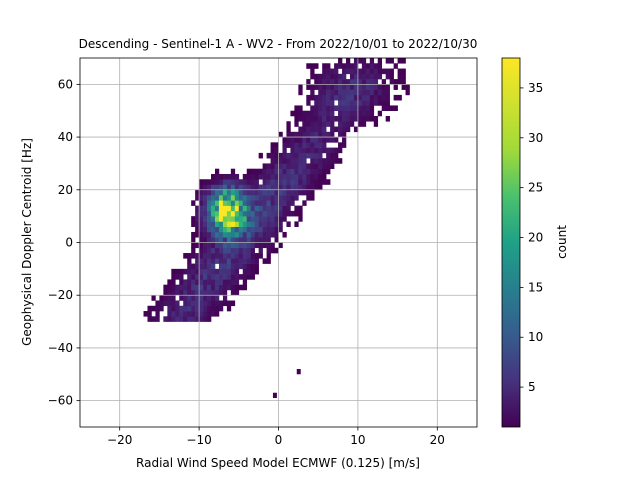  Describe the element at coordinates (27, 242) in the screenshot. I see `y-axis-label: Geophysical Doppler Centroid [Hz]` at that location.